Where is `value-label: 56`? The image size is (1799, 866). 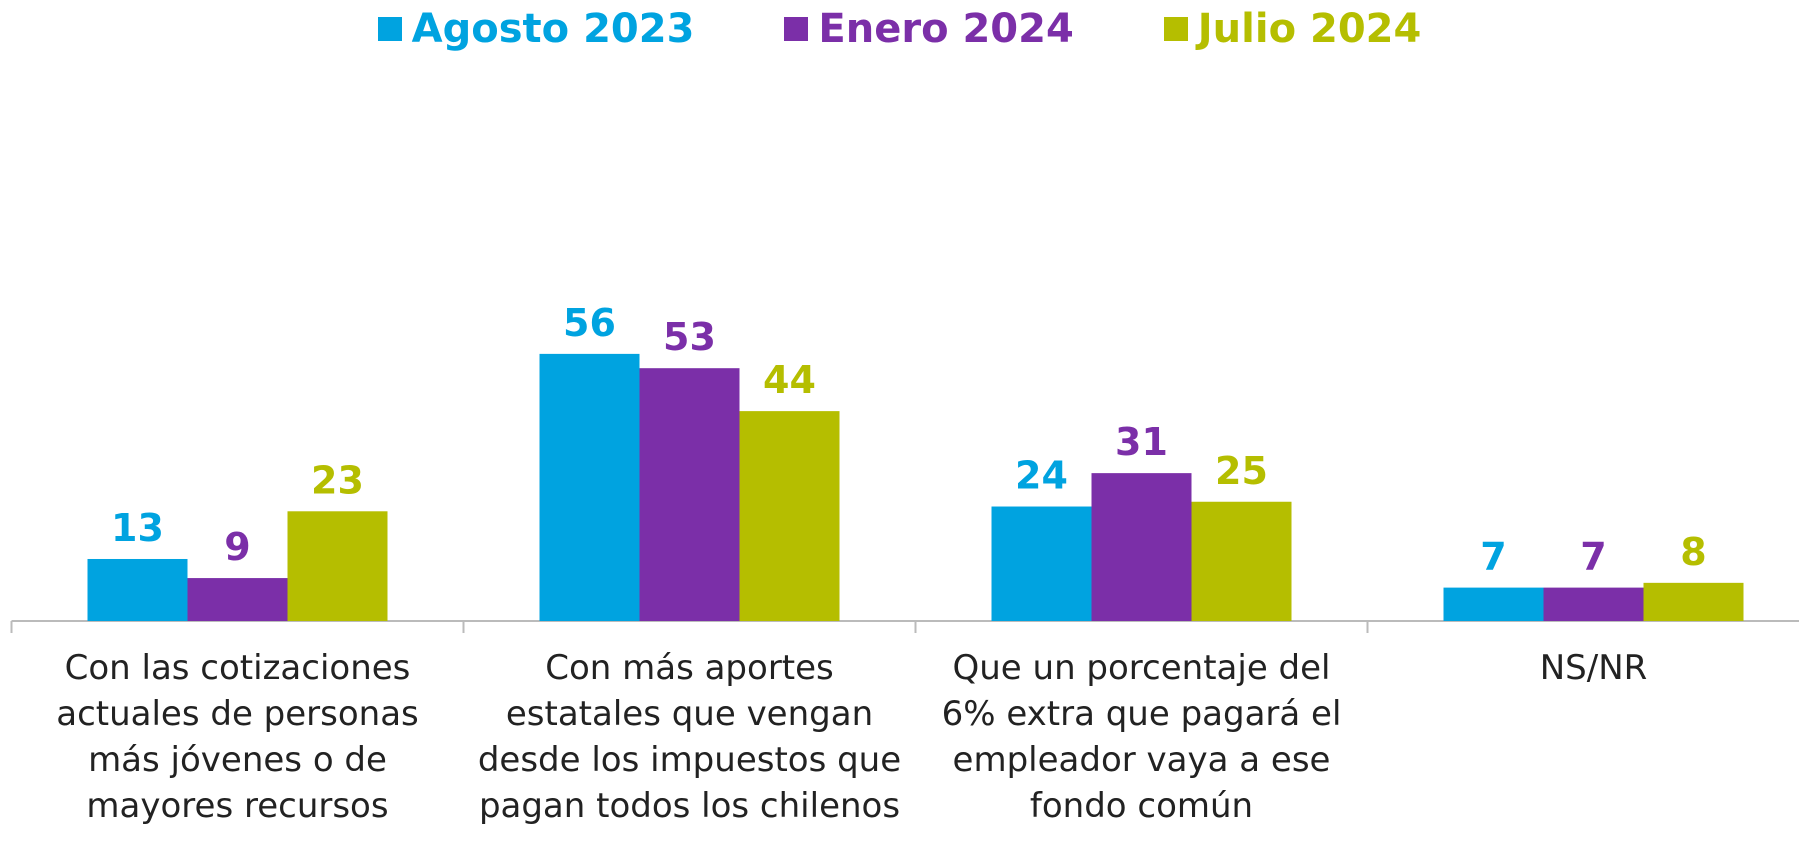 value-label: 56 is located at coordinates (589, 323).